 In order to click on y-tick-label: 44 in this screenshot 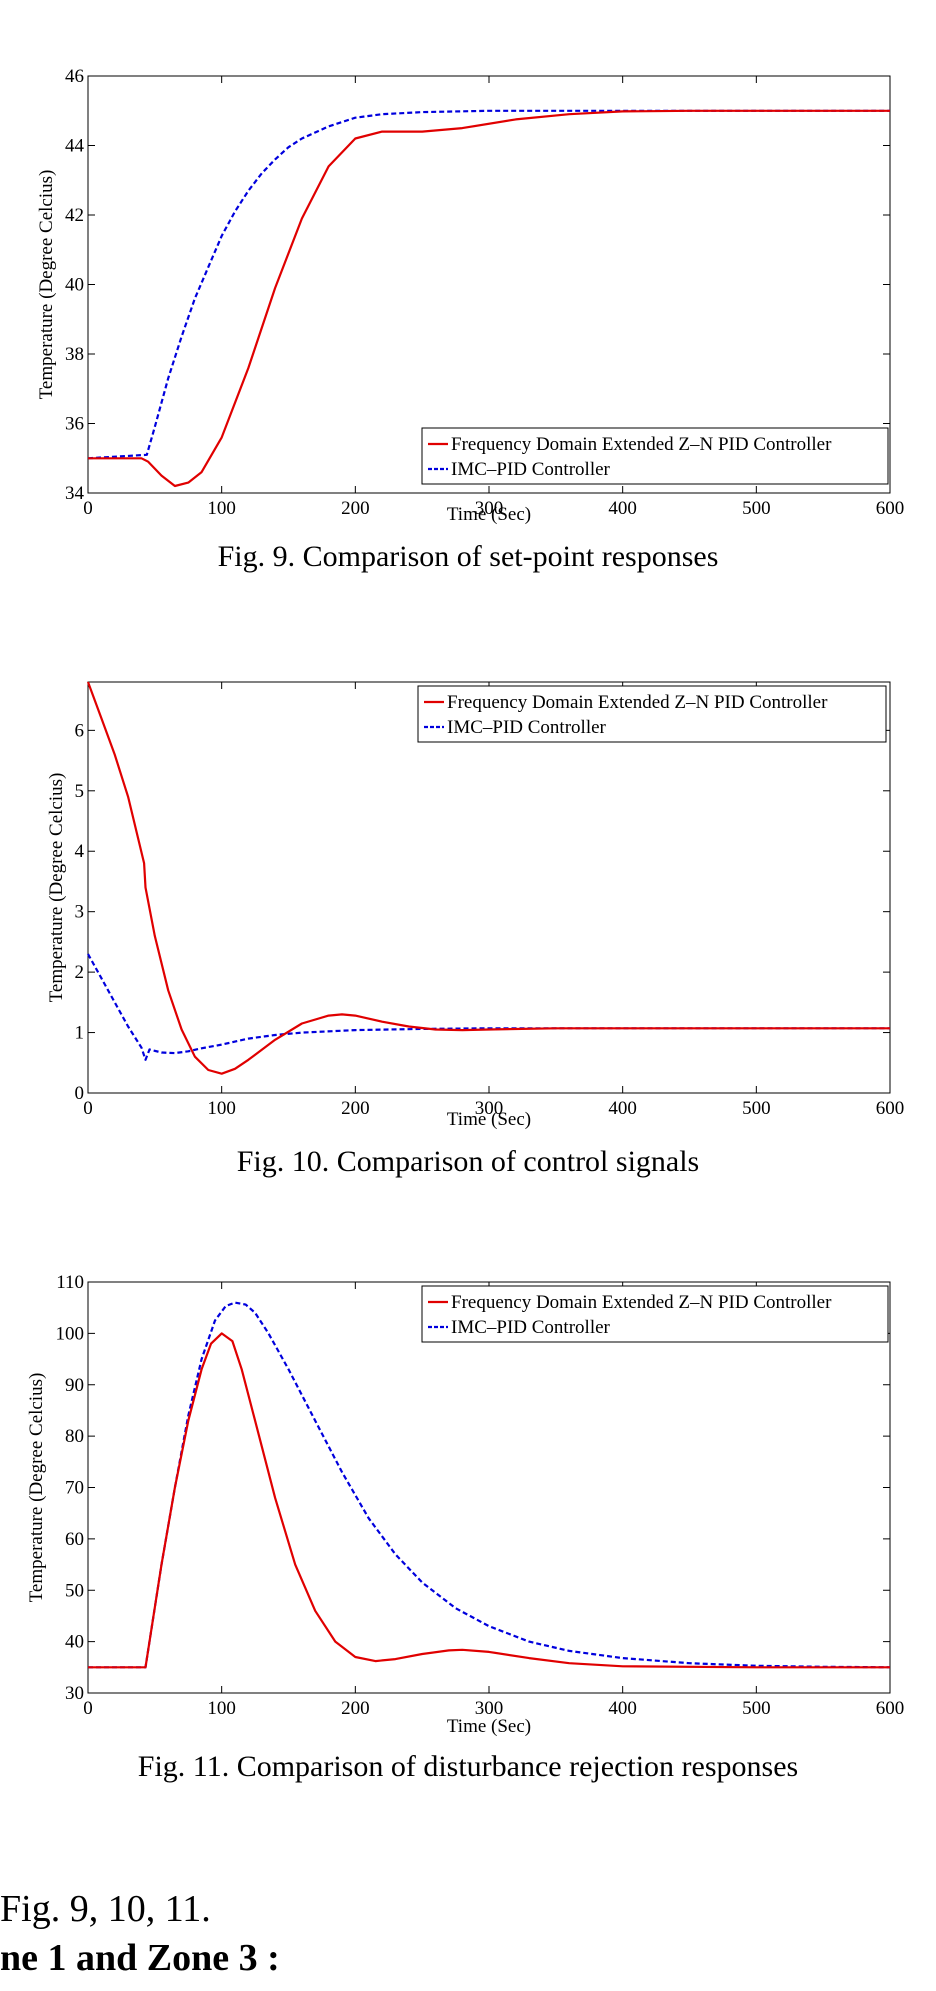, I will do `click(75, 146)`.